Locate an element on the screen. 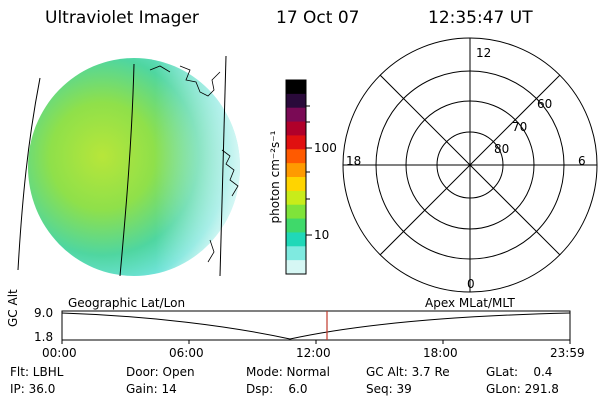 The height and width of the screenshot is (400, 600). mode-readout: Mode: Normal is located at coordinates (288, 372).